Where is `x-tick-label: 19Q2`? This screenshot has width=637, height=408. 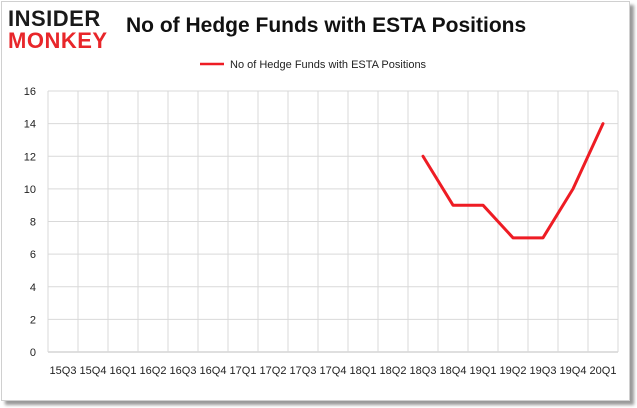 x-tick-label: 19Q2 is located at coordinates (513, 371).